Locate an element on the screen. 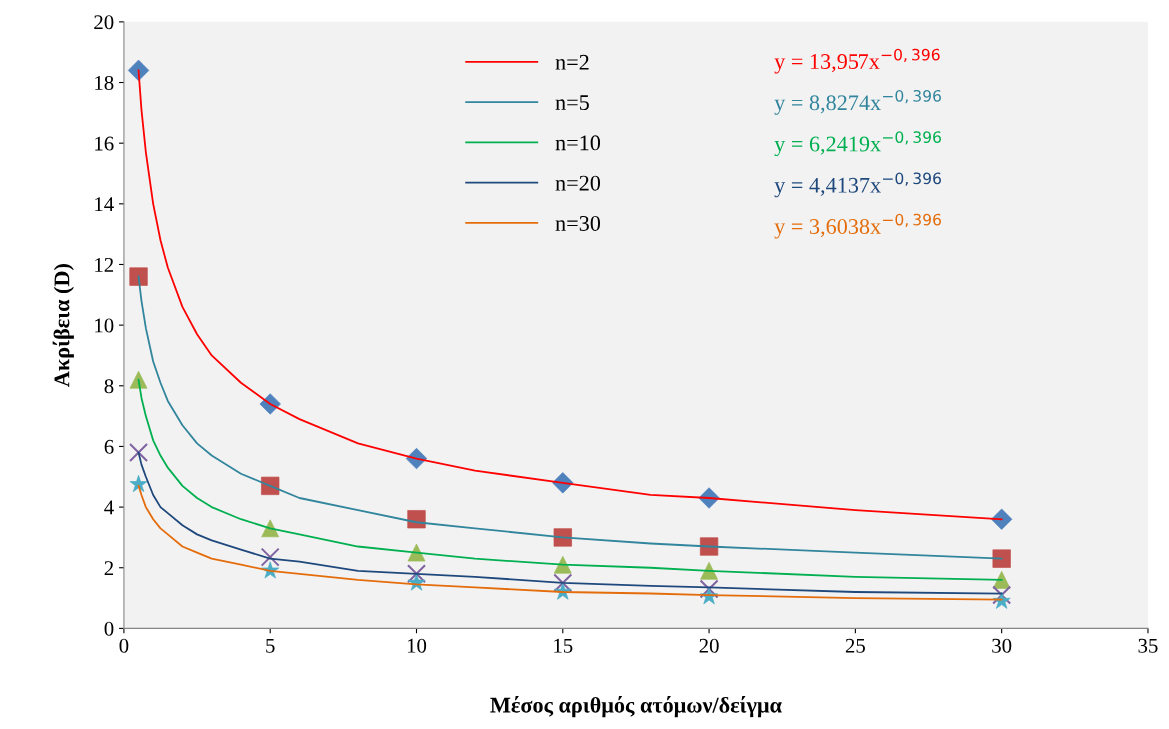 This screenshot has height=729, width=1169. x-tick-label: 35 is located at coordinates (1148, 645).